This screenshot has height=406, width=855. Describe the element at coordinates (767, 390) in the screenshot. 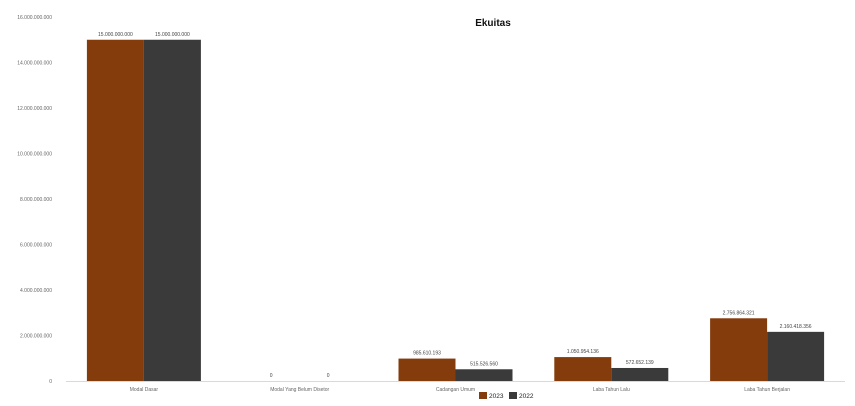

I see `category-label: Laba Tahun Berjalan` at that location.